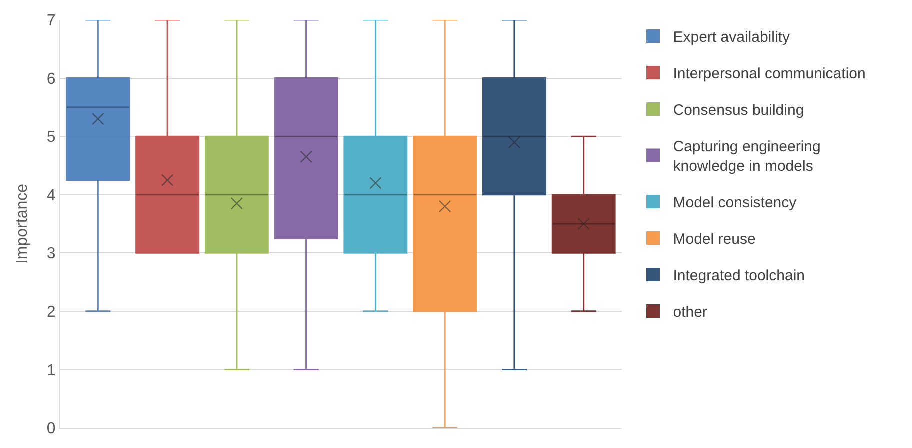 This screenshot has height=448, width=912. I want to click on y-tick-label: 2, so click(51, 313).